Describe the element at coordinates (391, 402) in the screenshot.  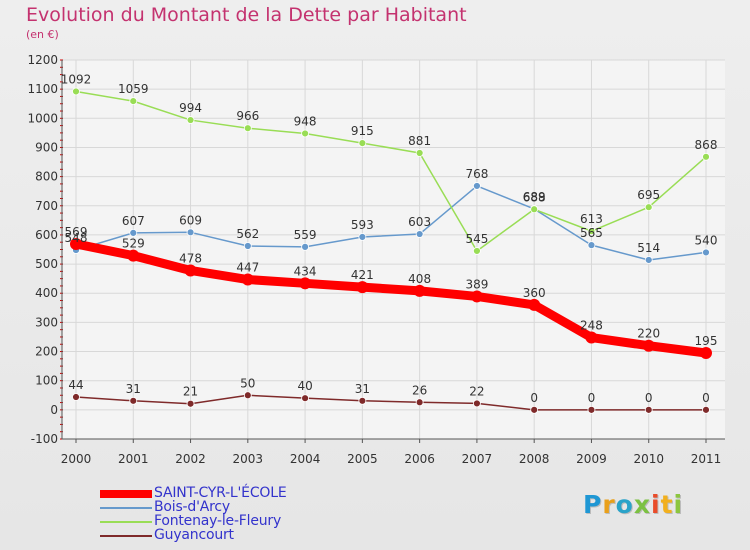
I see `series-line` at that location.